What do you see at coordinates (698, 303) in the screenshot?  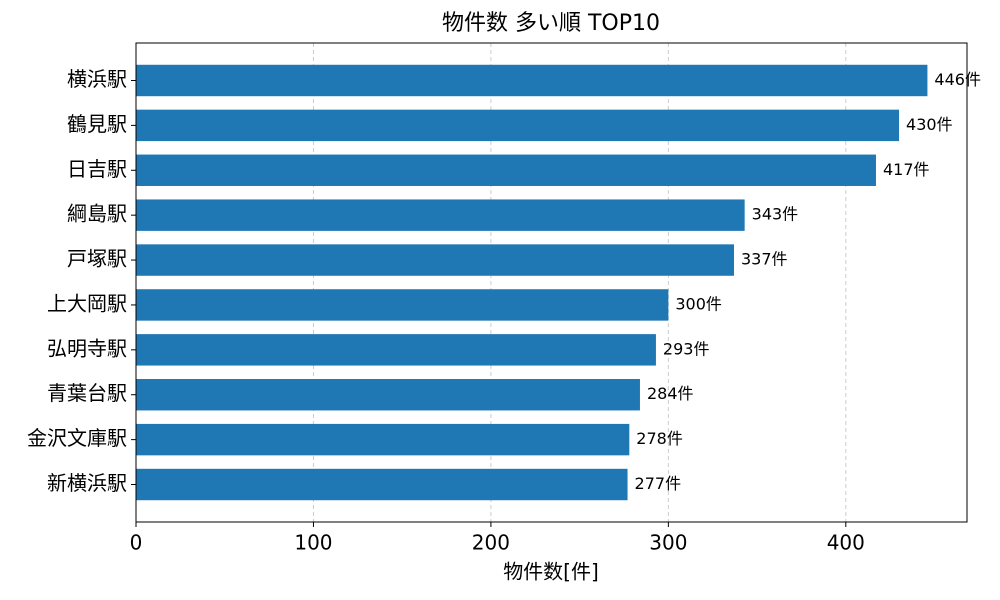 I see `value-label: 300件` at bounding box center [698, 303].